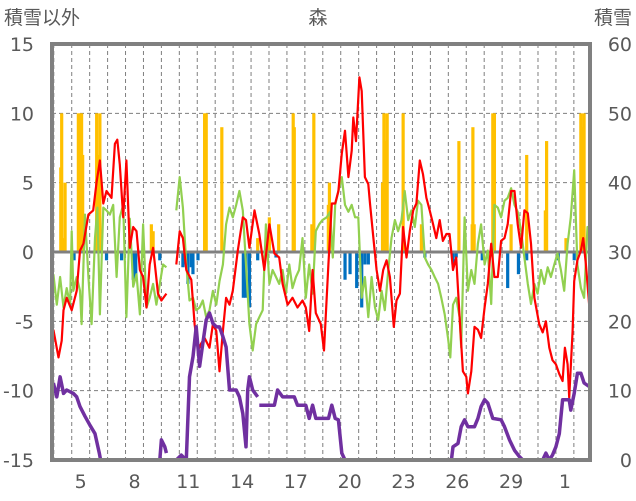 Image resolution: width=636 pixels, height=501 pixels. What do you see at coordinates (242, 482) in the screenshot?
I see `x-tick-label: 14` at bounding box center [242, 482].